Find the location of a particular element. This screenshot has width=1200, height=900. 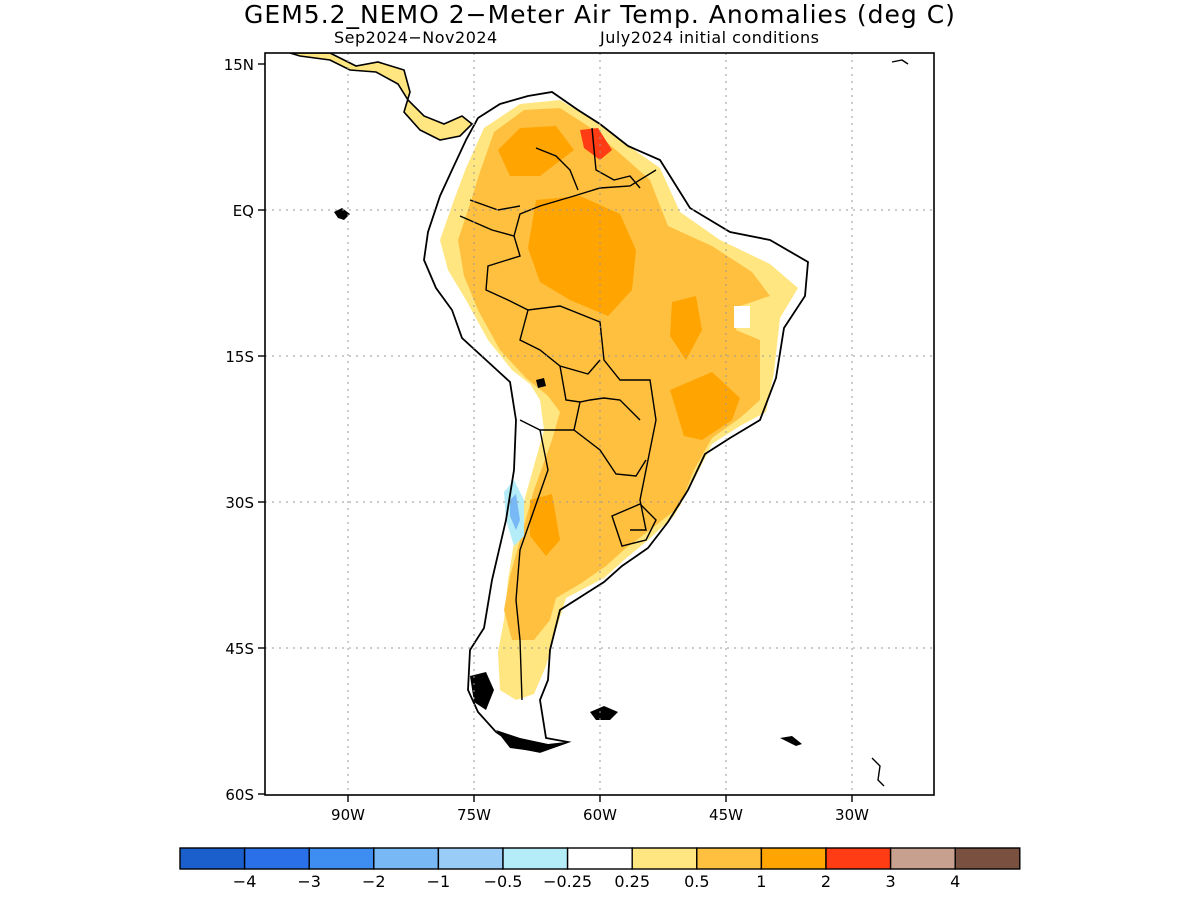

lake-titicaca is located at coordinates (541, 383).